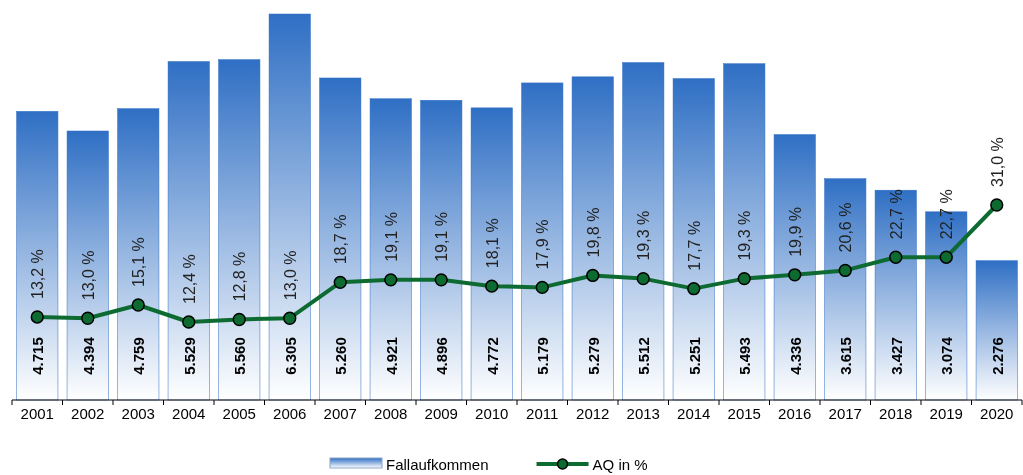 The width and height of the screenshot is (1023, 475). What do you see at coordinates (694, 413) in the screenshot?
I see `x-tick-label: 2014` at bounding box center [694, 413].